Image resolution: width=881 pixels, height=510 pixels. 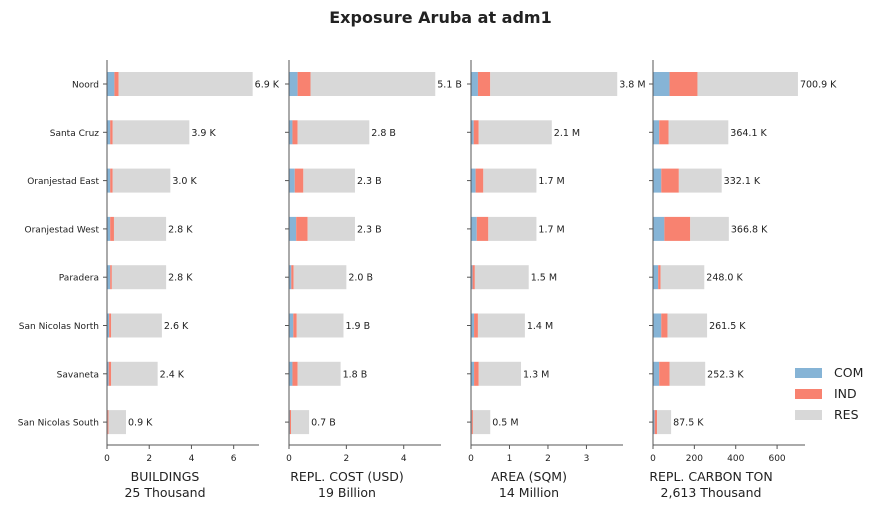 I want to click on legend-swatch-com, so click(x=808, y=372).